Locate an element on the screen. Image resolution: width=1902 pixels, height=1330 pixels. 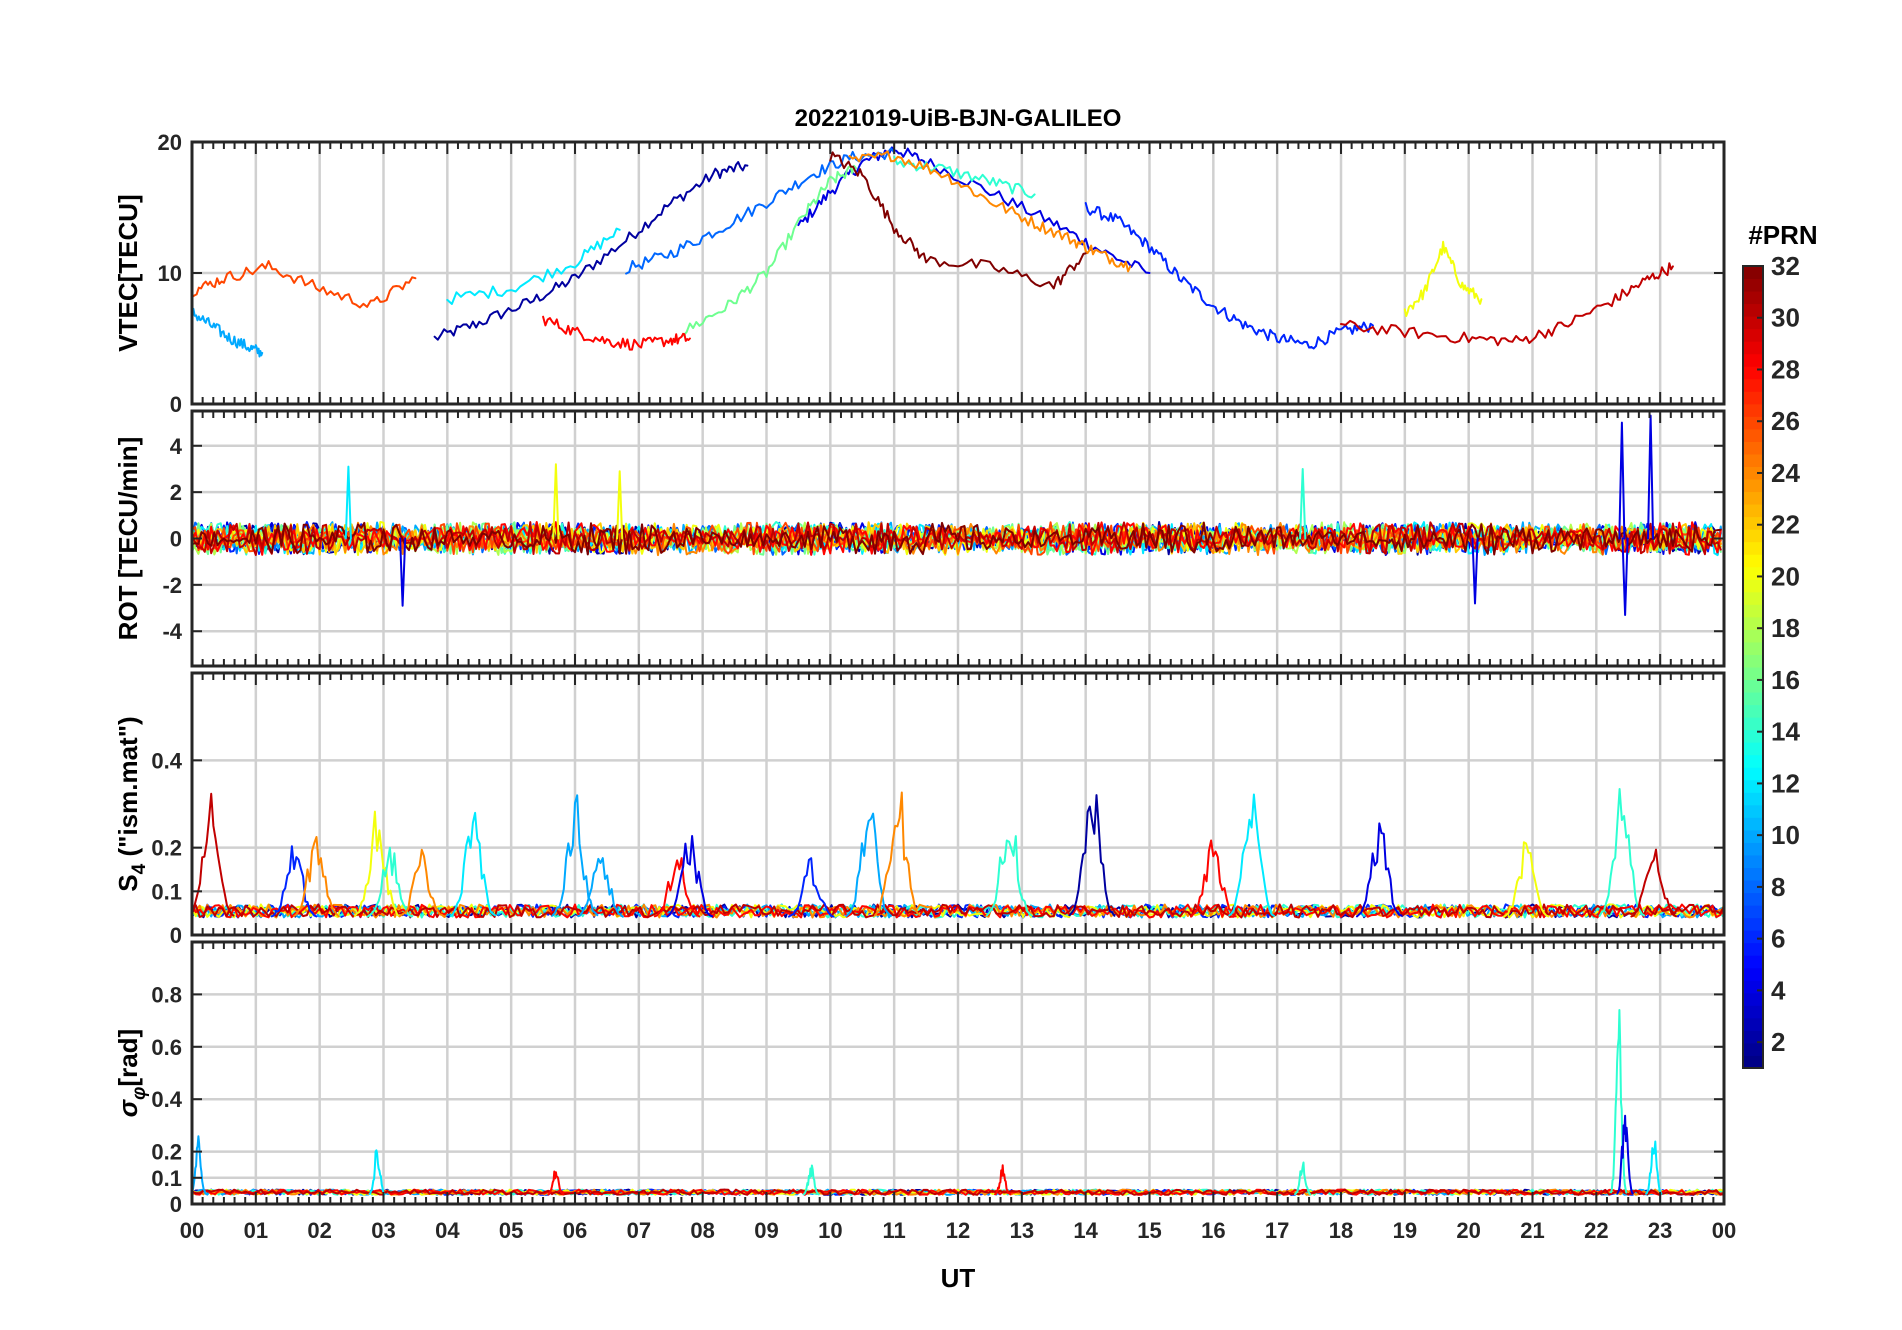
x-tick-label: 07 is located at coordinates (639, 1230).